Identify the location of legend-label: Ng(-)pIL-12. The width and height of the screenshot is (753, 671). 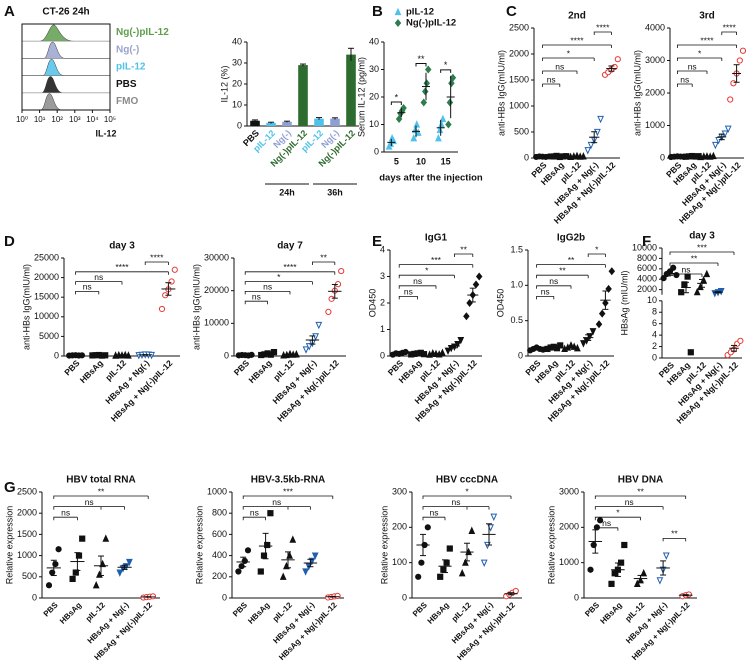
(431, 23).